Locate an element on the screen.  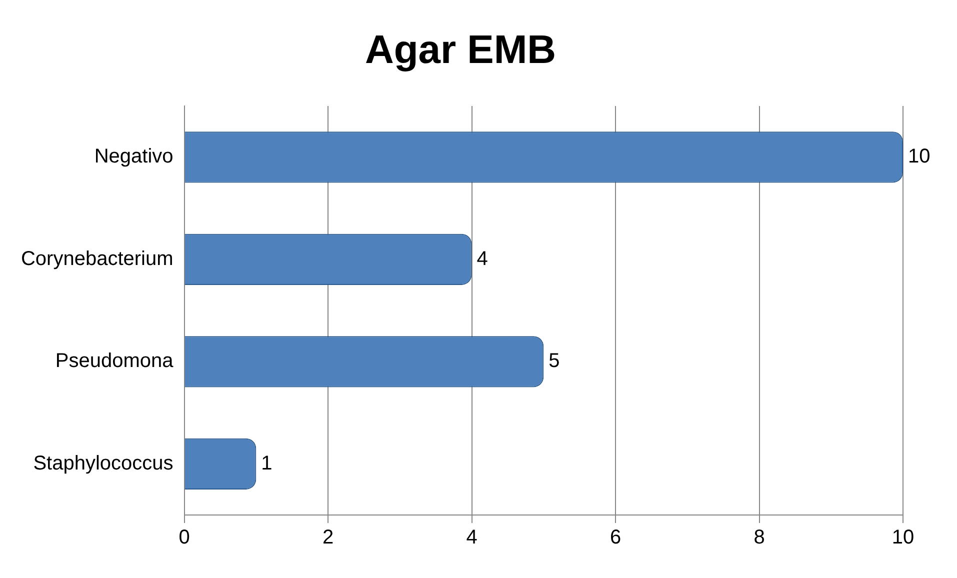
y-tick-label: Negativo is located at coordinates (134, 157).